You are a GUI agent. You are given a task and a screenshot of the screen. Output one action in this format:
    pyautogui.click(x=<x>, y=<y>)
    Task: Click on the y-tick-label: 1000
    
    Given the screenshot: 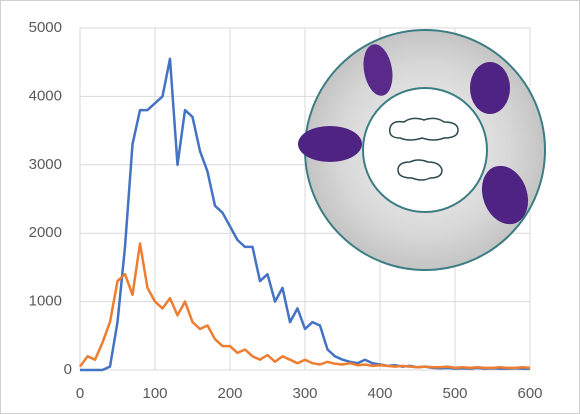 What is the action you would take?
    pyautogui.click(x=45, y=301)
    